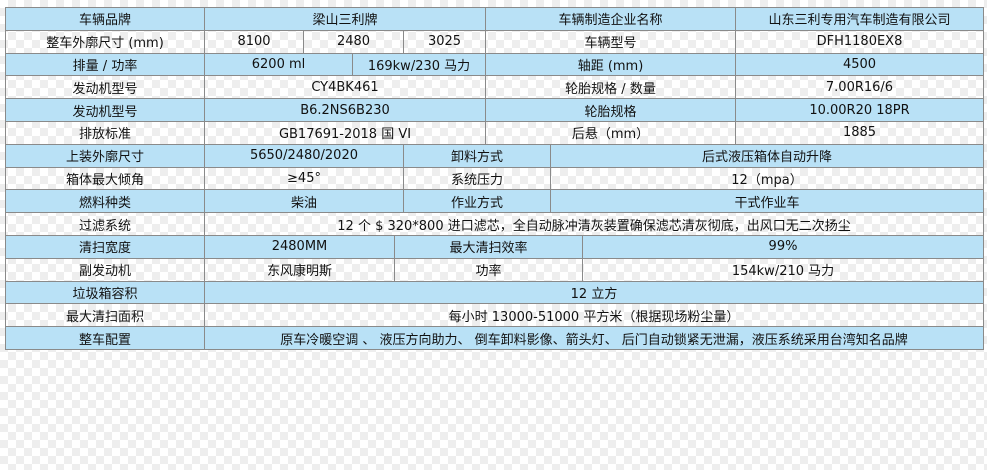  Describe the element at coordinates (611, 110) in the screenshot. I see `cell-value: 轮胎规格` at that location.